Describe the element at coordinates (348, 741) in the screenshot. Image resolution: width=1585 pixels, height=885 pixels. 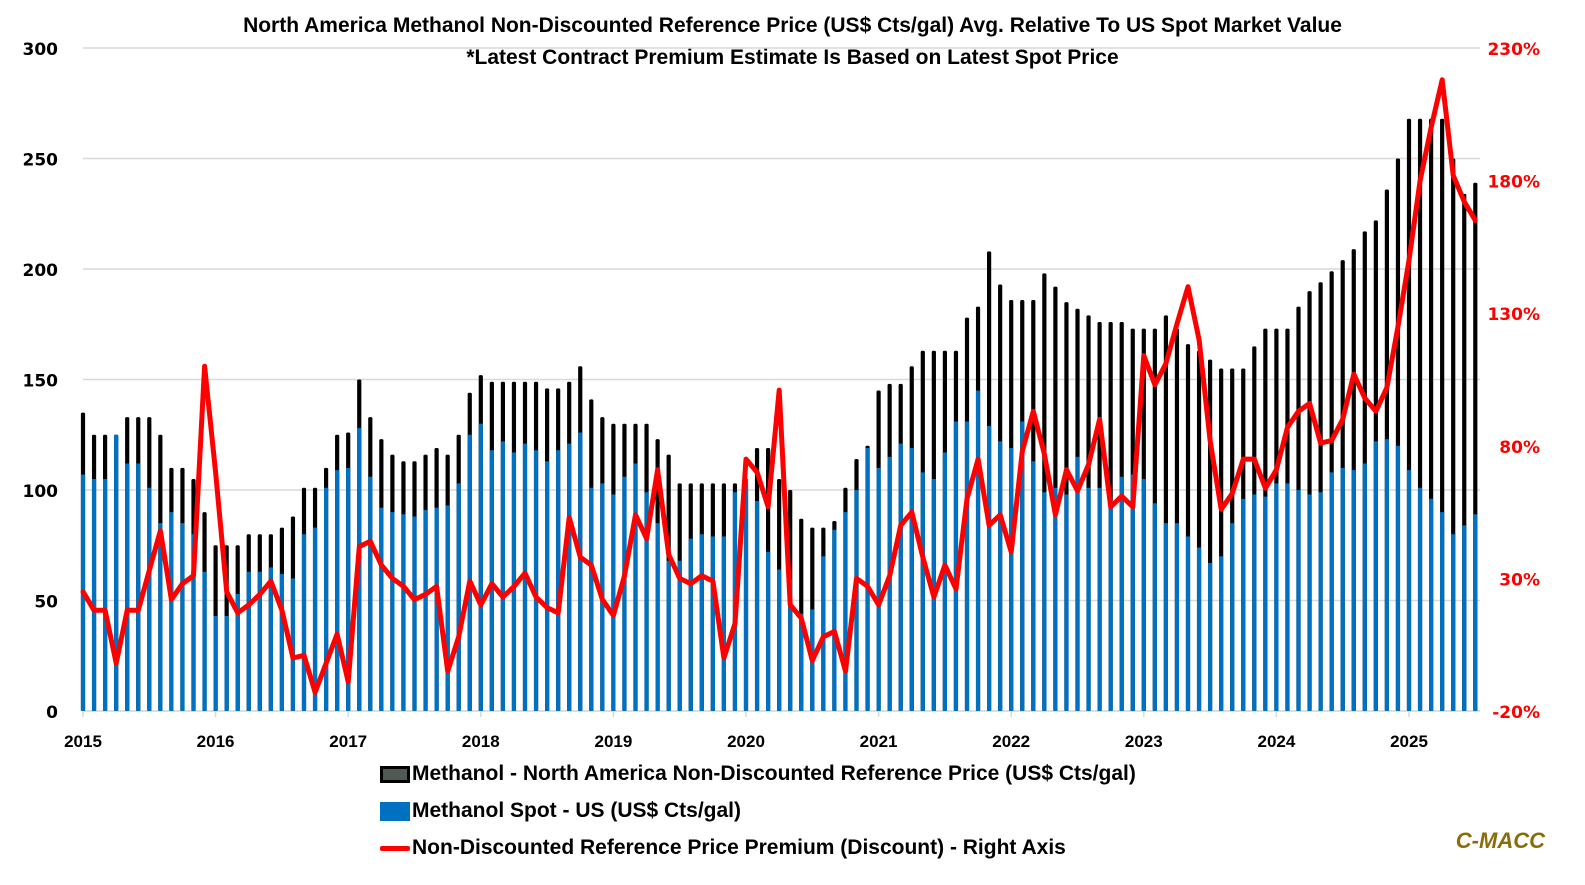
I see `x-axis-tick-label: 2017` at that location.